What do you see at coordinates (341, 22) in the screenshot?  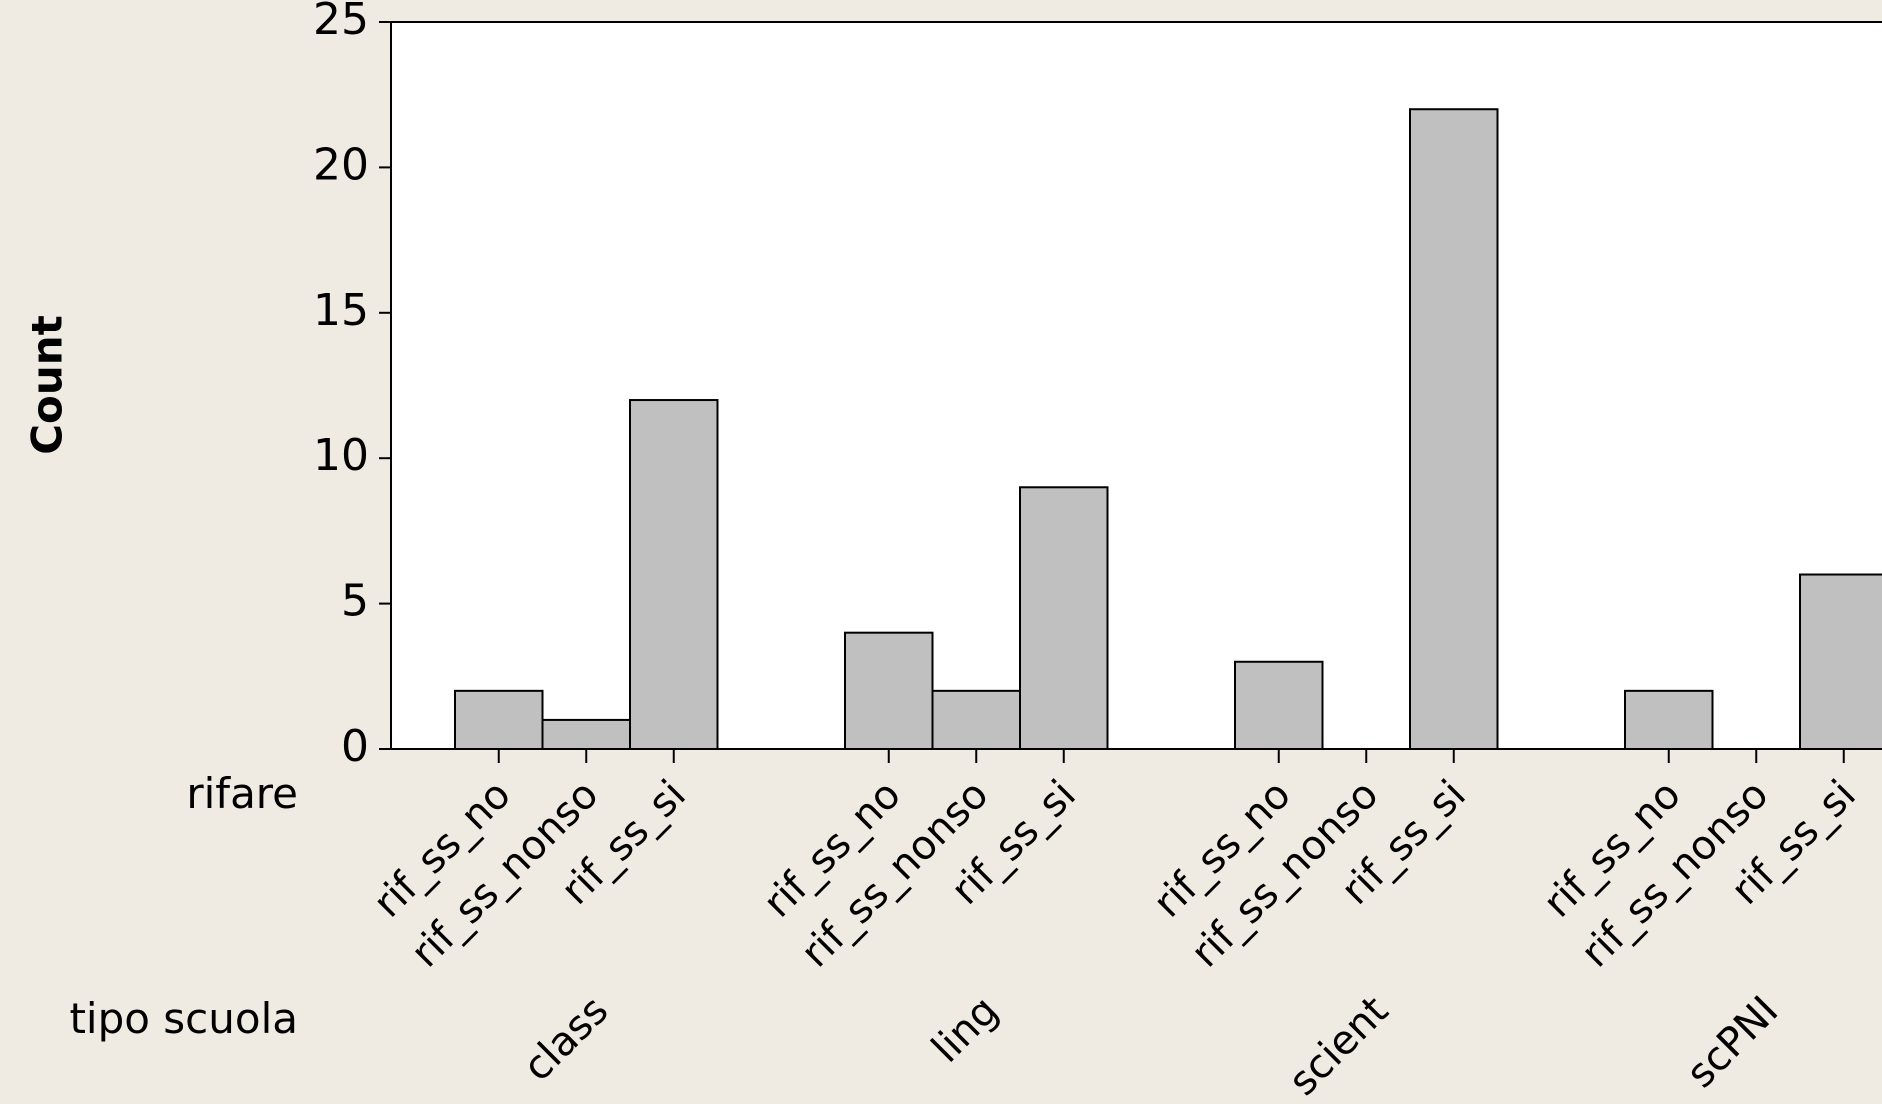 I see `y-tick-label: 25` at bounding box center [341, 22].